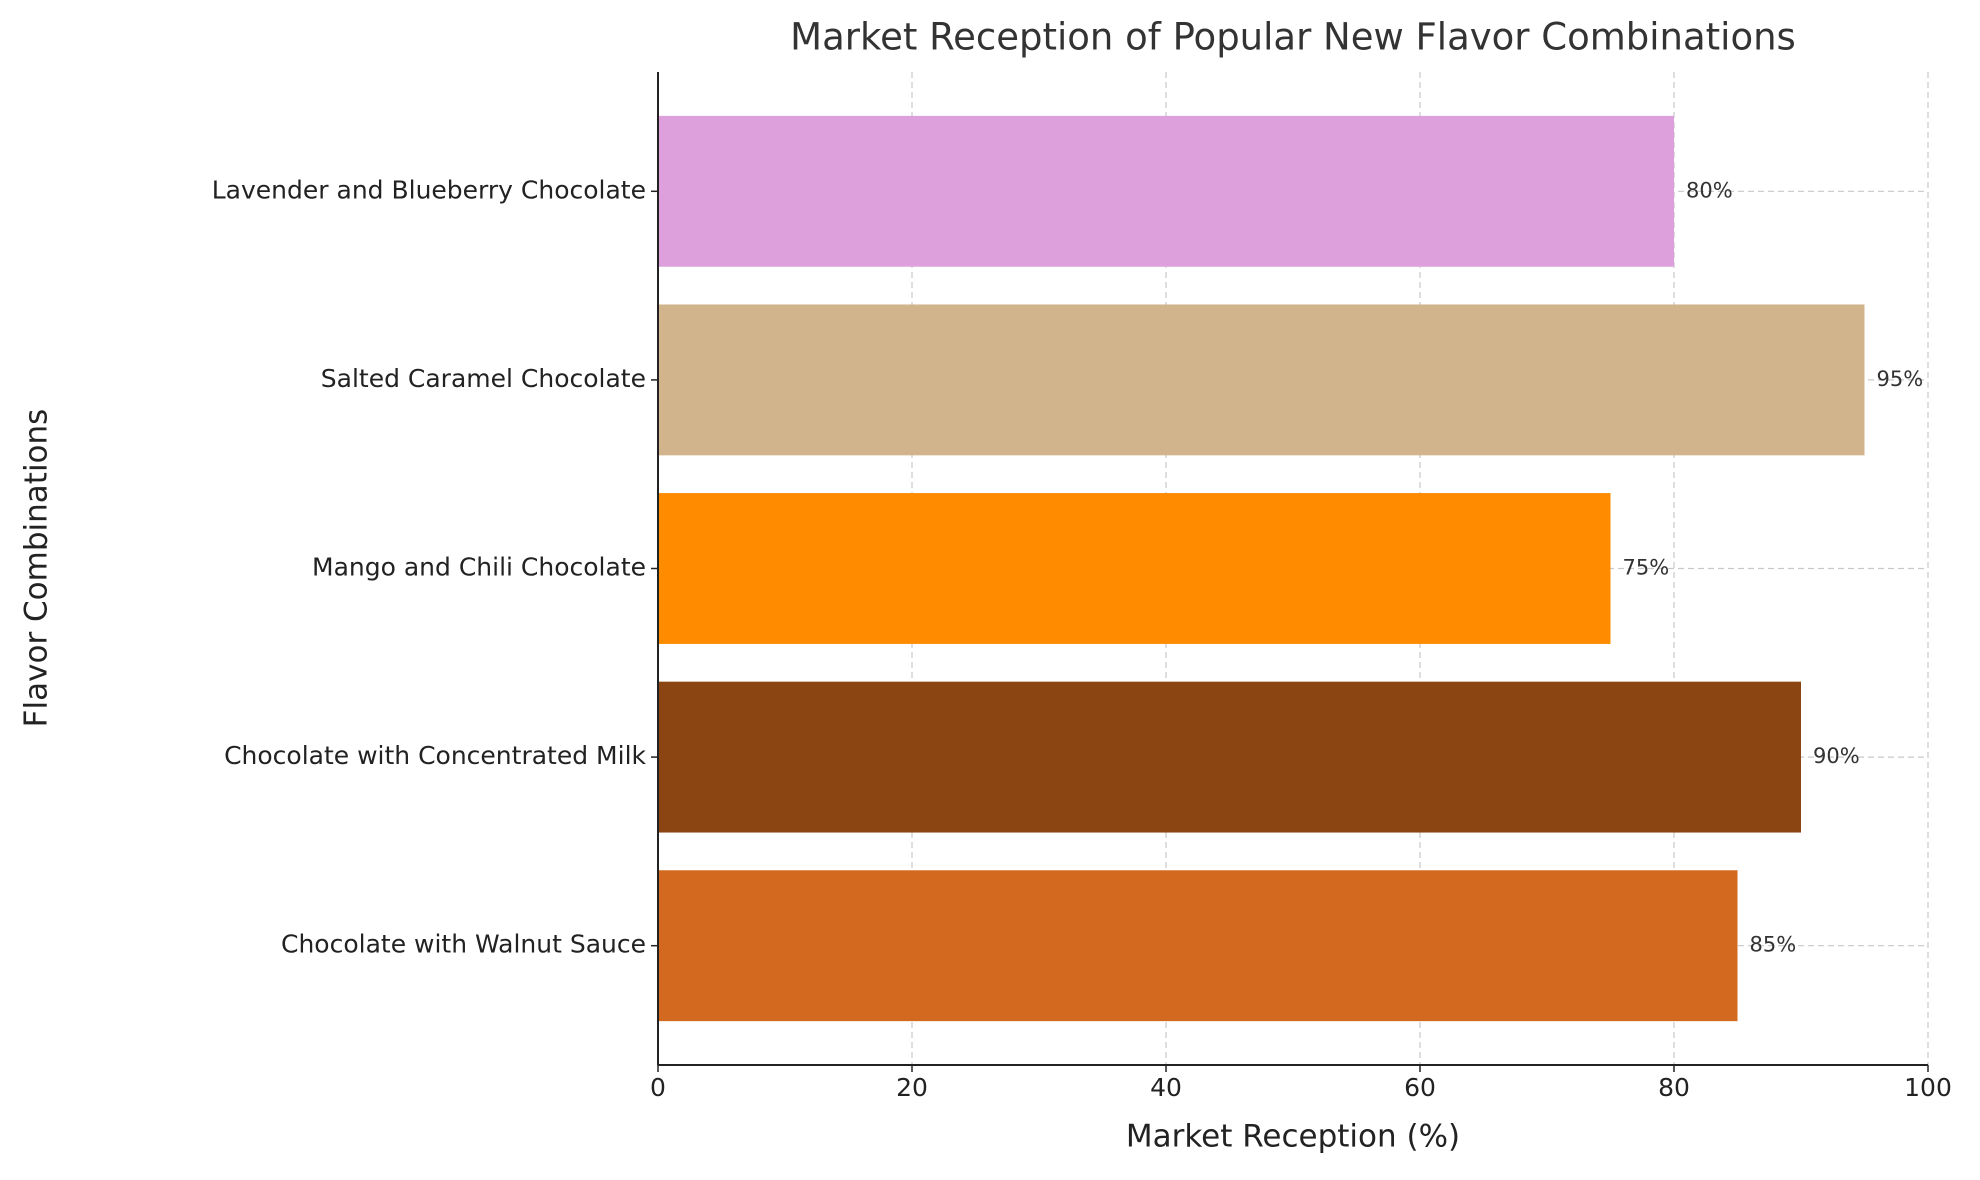  What do you see at coordinates (1709, 190) in the screenshot?
I see `value-label: 80%` at bounding box center [1709, 190].